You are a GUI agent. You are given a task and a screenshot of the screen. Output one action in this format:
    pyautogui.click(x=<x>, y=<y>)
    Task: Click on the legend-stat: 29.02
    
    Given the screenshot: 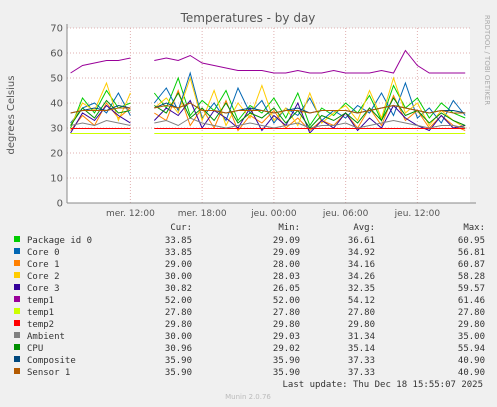 What is the action you would take?
    pyautogui.click(x=286, y=349)
    